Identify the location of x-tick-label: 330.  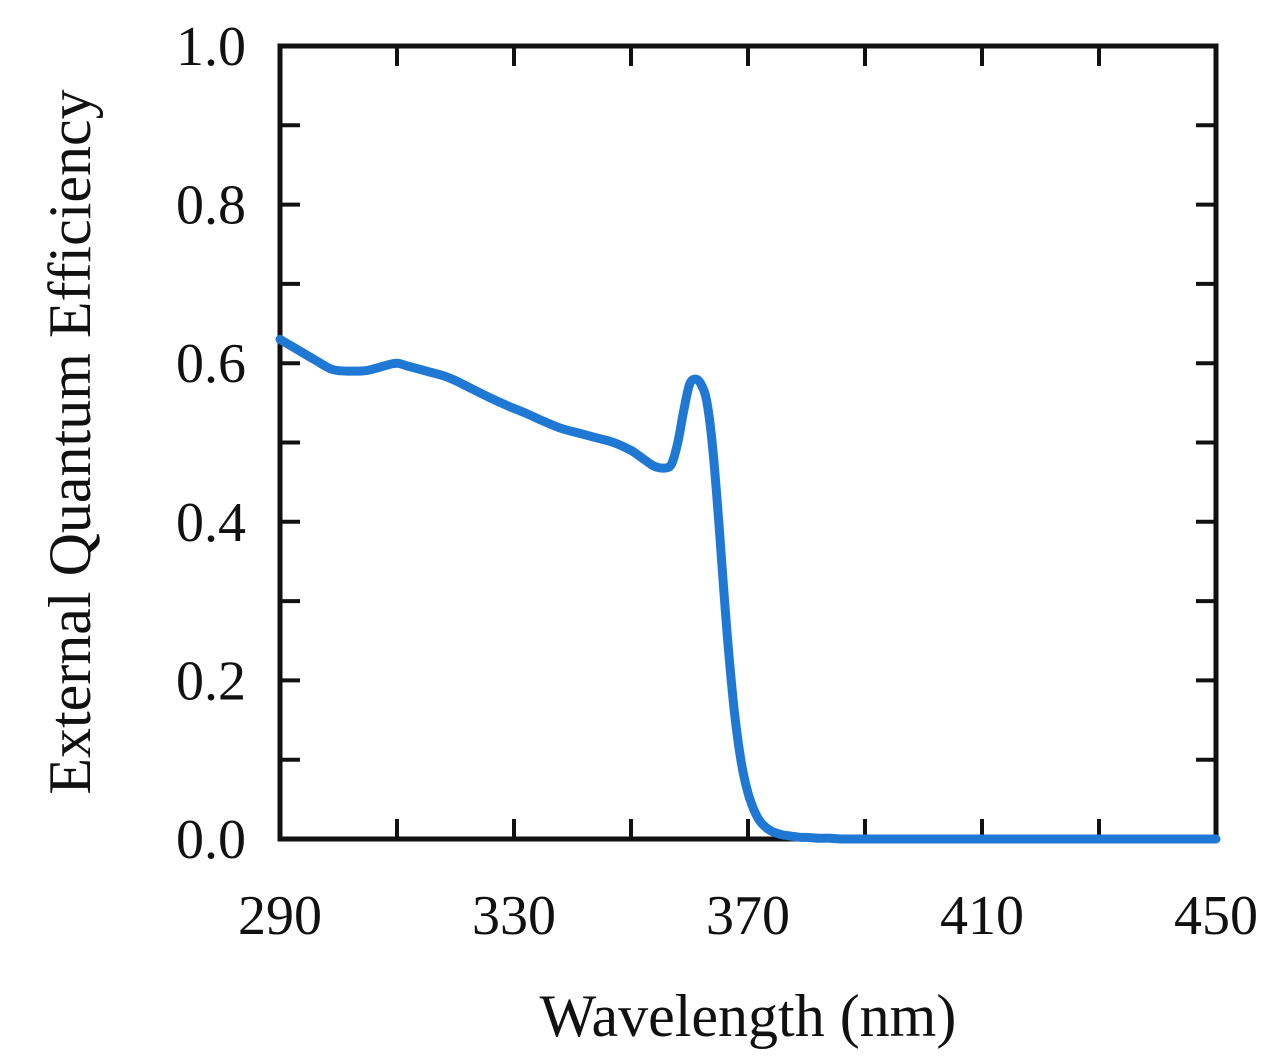
(514, 916).